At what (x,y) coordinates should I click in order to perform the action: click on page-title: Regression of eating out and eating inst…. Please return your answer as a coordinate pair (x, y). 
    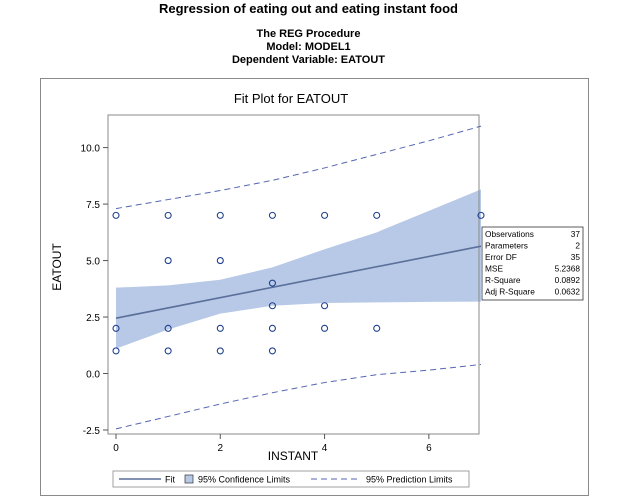
    Looking at the image, I should click on (308, 8).